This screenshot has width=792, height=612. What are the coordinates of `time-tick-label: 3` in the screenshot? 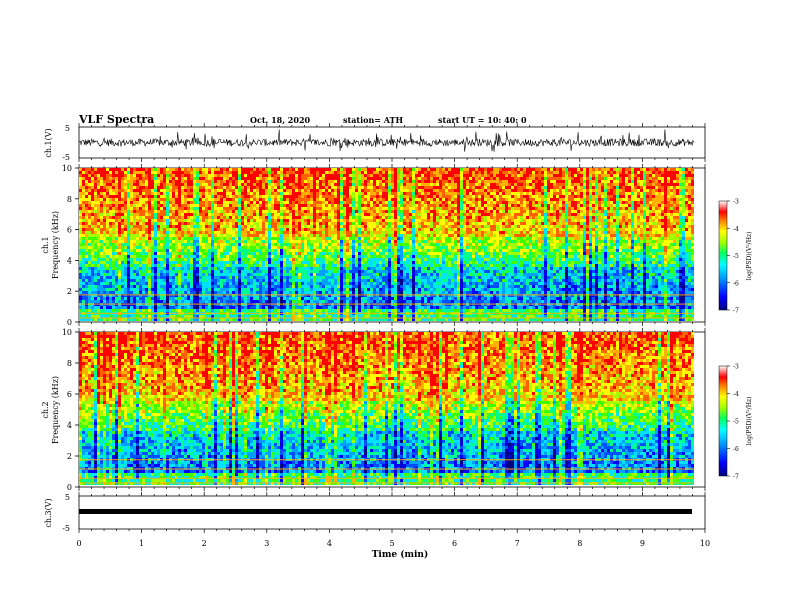 It's located at (266, 543).